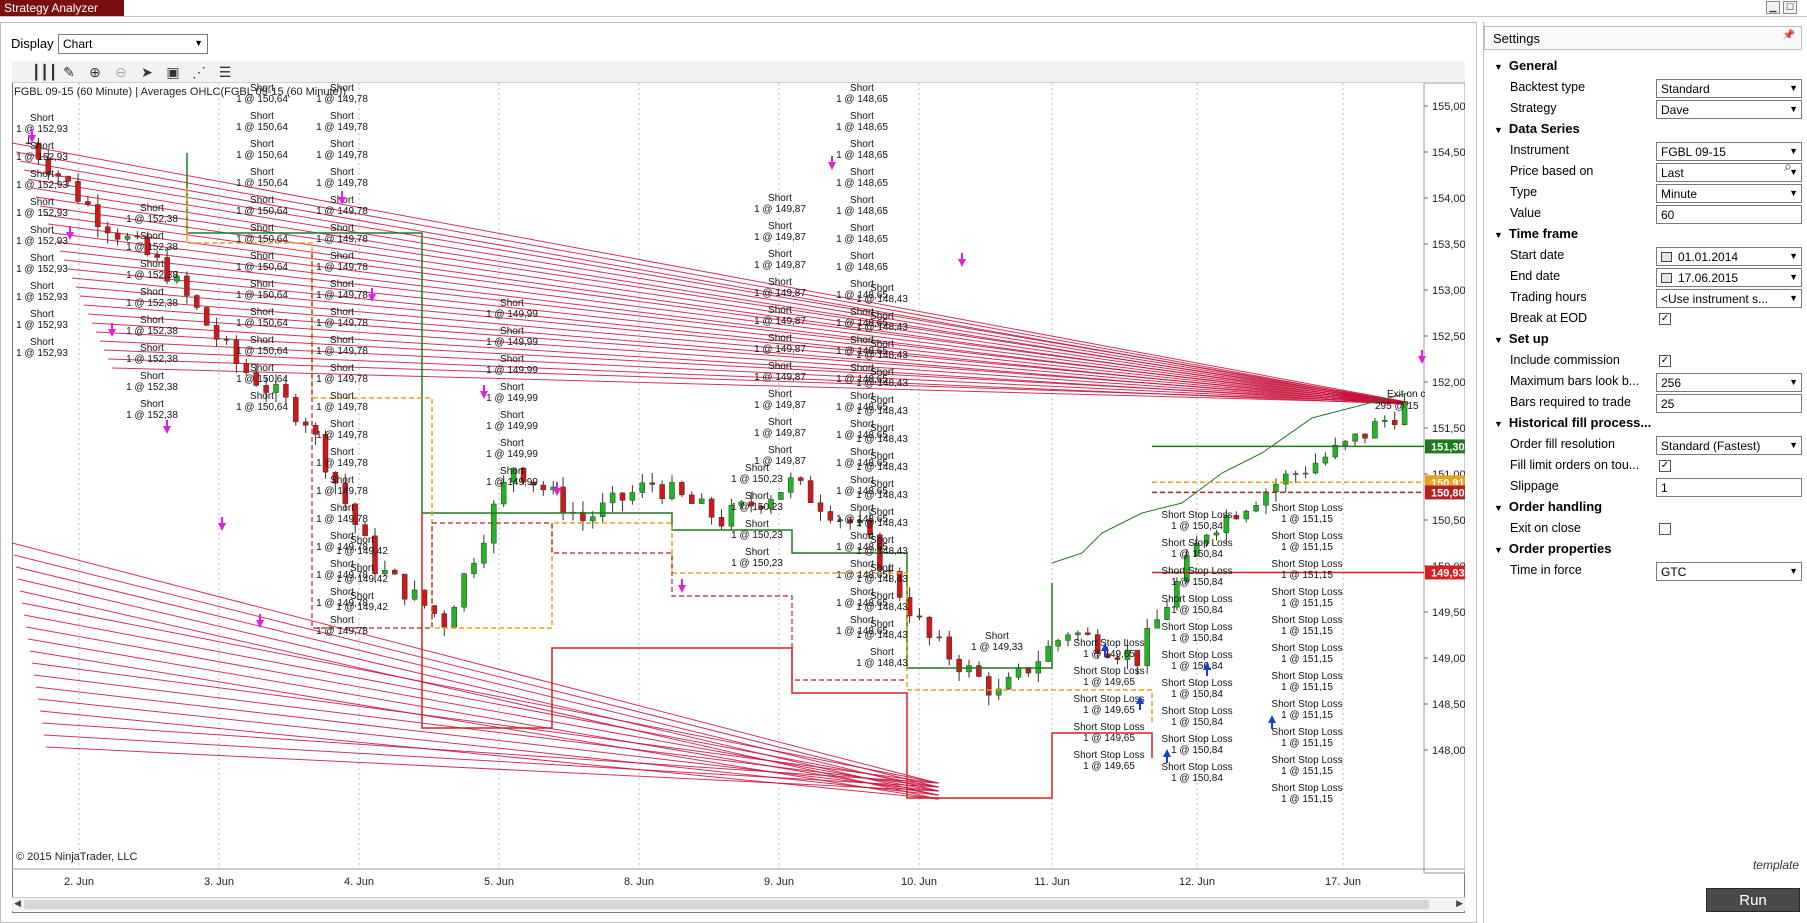  Describe the element at coordinates (1729, 214) in the screenshot. I see `property-input: 60` at that location.